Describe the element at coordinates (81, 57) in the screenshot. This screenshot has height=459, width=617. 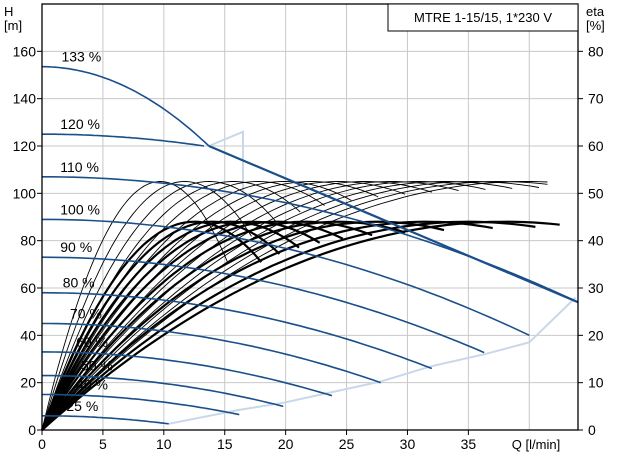
I see `speed-curve-label: 133 %` at that location.